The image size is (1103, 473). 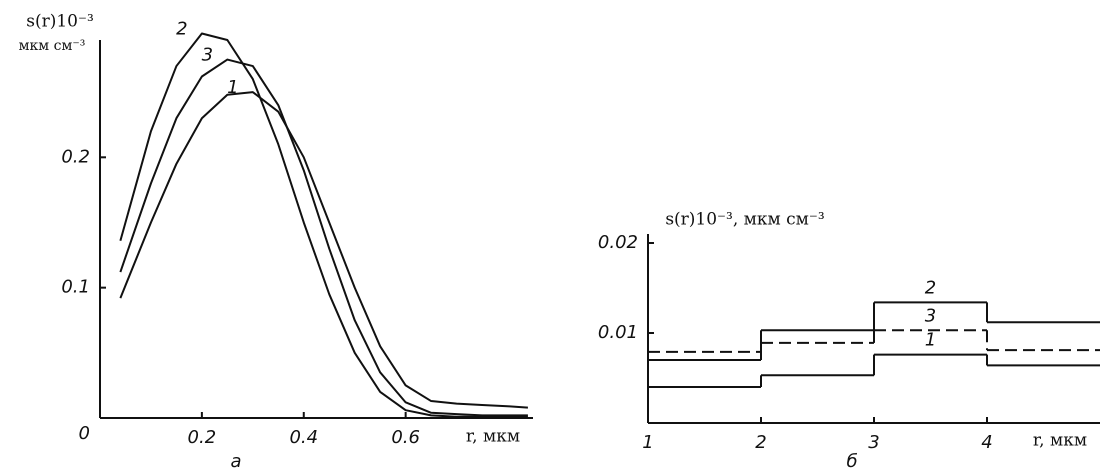 What do you see at coordinates (647, 442) in the screenshot?
I see `x-tick-label: 1` at bounding box center [647, 442].